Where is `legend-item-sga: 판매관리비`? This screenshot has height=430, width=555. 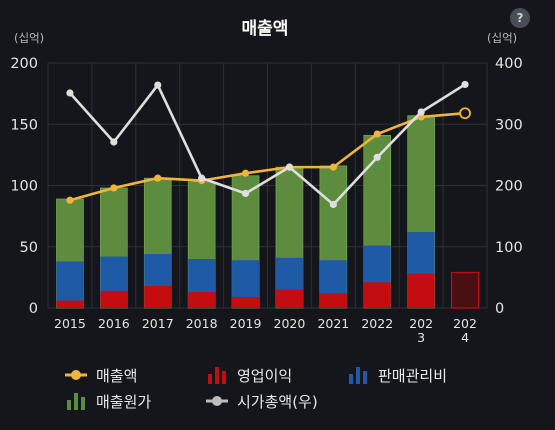
legend-item-sga: 판매관리비 is located at coordinates (396, 375).